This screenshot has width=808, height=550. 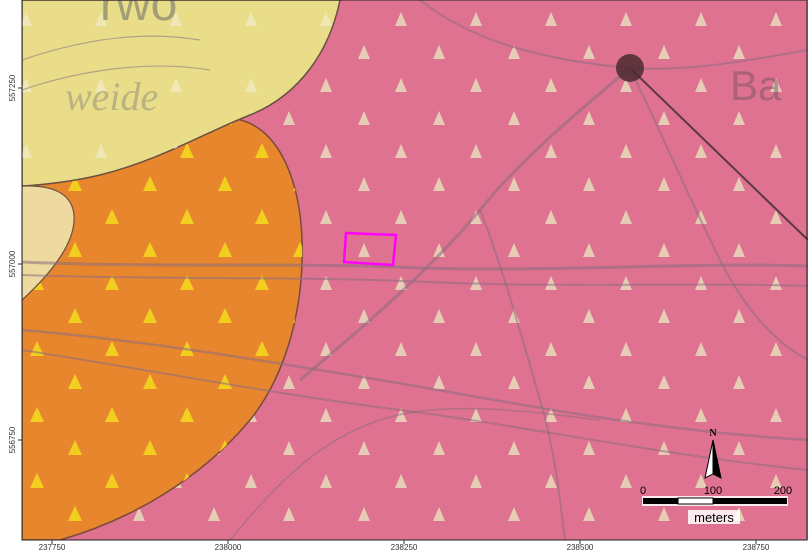 I want to click on x-tick-label: 238250, so click(x=404, y=546).